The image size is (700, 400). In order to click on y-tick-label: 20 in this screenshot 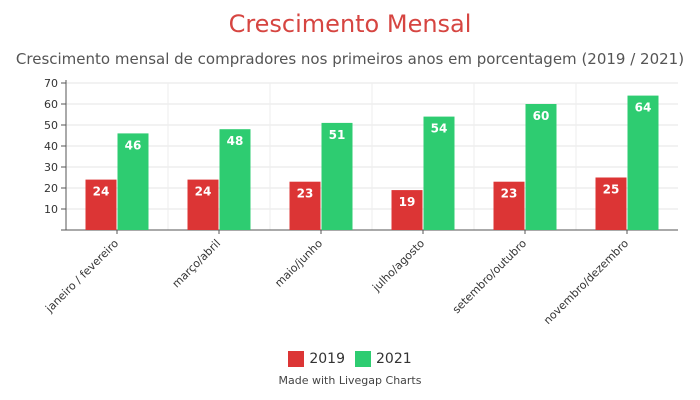, I will do `click(51, 188)`.